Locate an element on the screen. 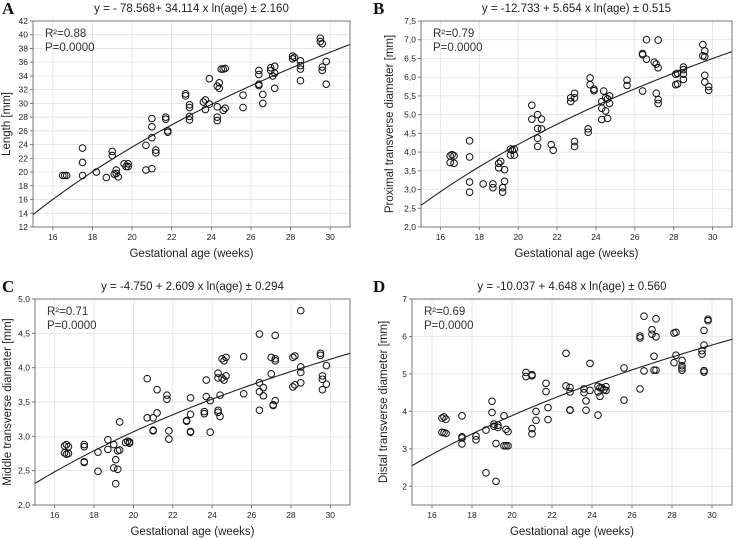 The image size is (738, 539). y-tick-label: 5 is located at coordinates (404, 374).